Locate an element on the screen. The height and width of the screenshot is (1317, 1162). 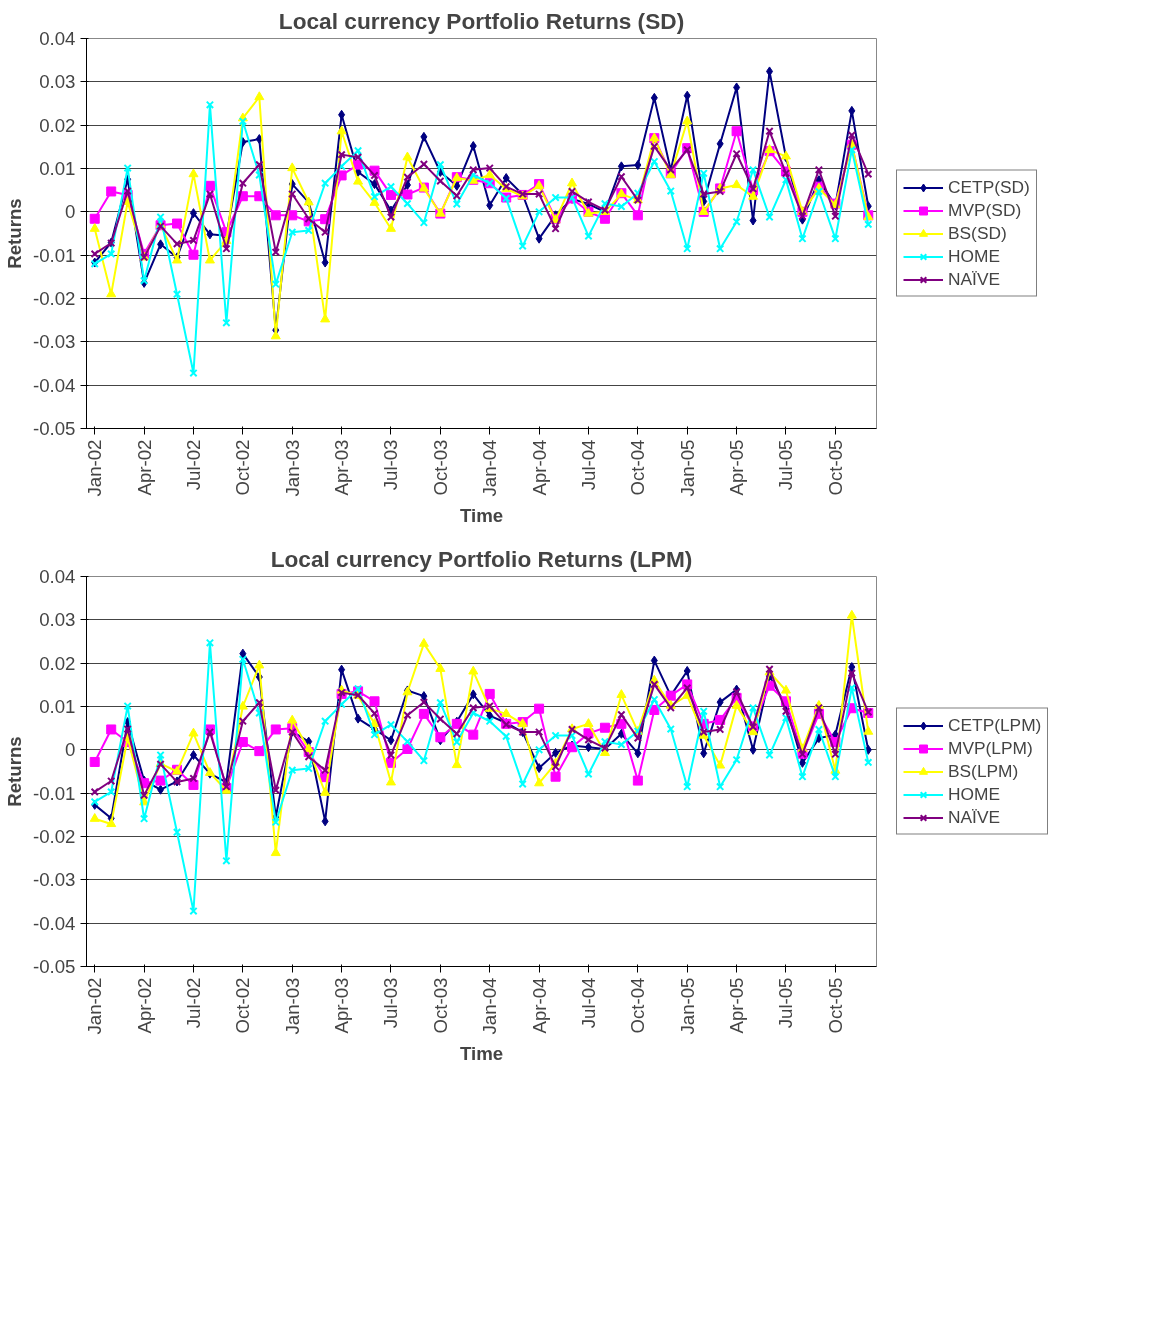
legend-label: CETP(LPM) is located at coordinates (995, 725).